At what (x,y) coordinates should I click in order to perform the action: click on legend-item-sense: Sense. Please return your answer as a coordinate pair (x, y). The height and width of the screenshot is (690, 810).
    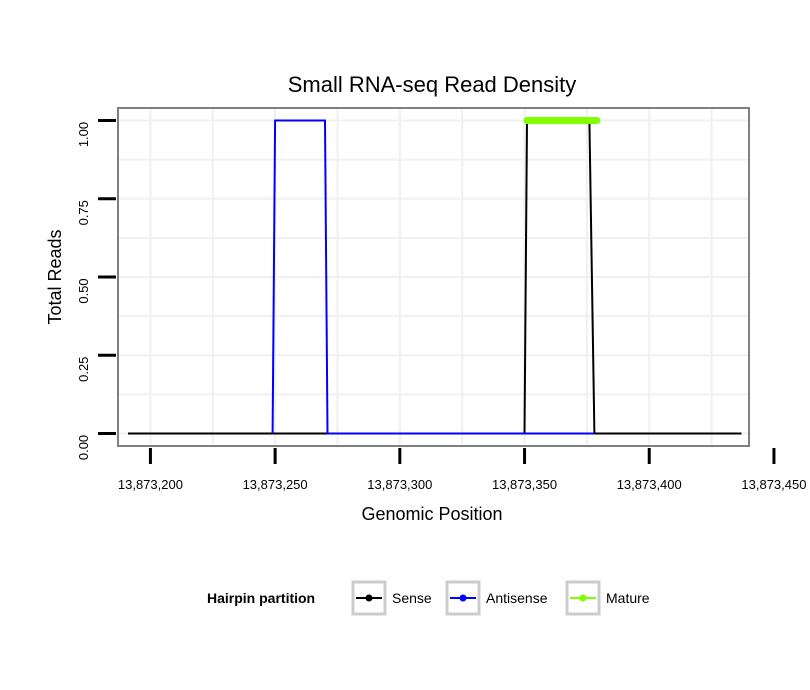
    Looking at the image, I should click on (391, 598).